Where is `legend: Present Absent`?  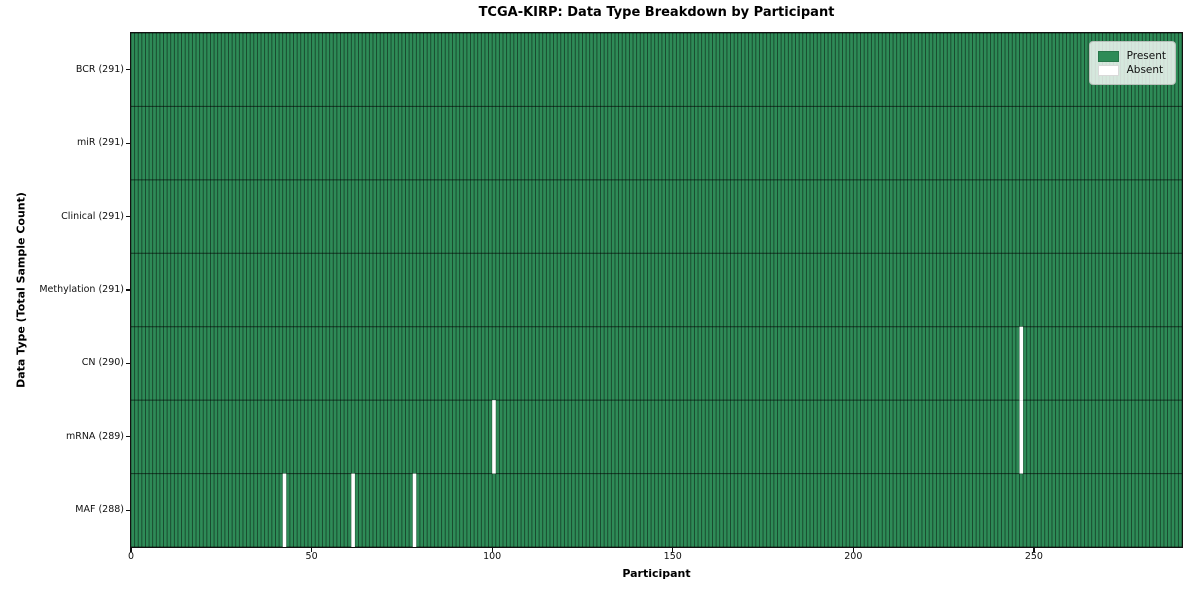 legend: Present Absent is located at coordinates (1132, 63).